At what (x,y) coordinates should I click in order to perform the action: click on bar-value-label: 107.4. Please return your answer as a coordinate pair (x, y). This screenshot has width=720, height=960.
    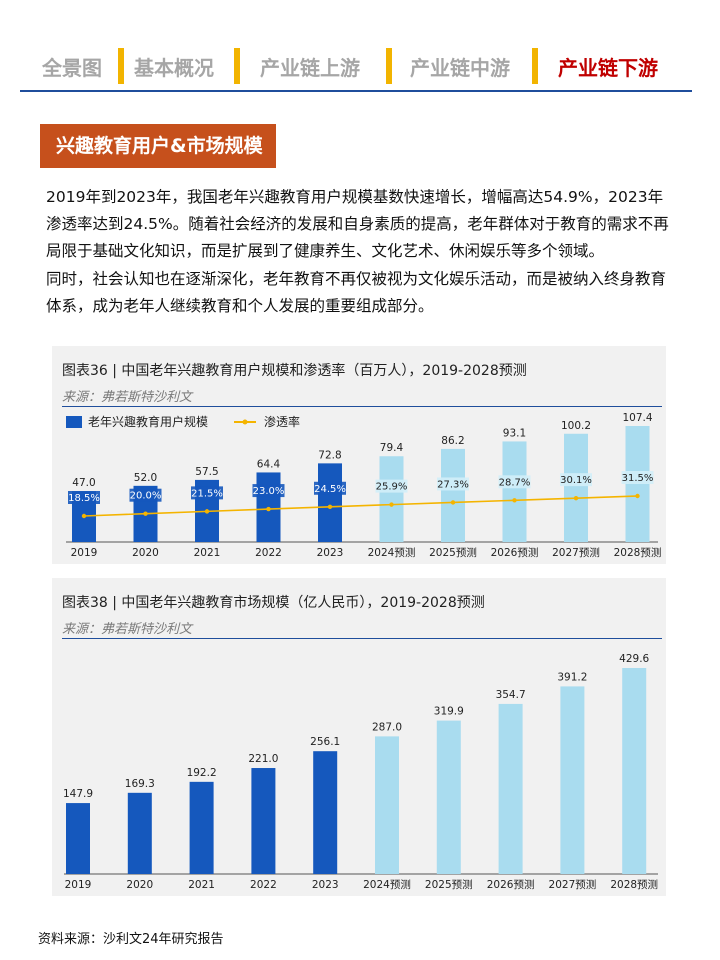
    Looking at the image, I should click on (637, 418).